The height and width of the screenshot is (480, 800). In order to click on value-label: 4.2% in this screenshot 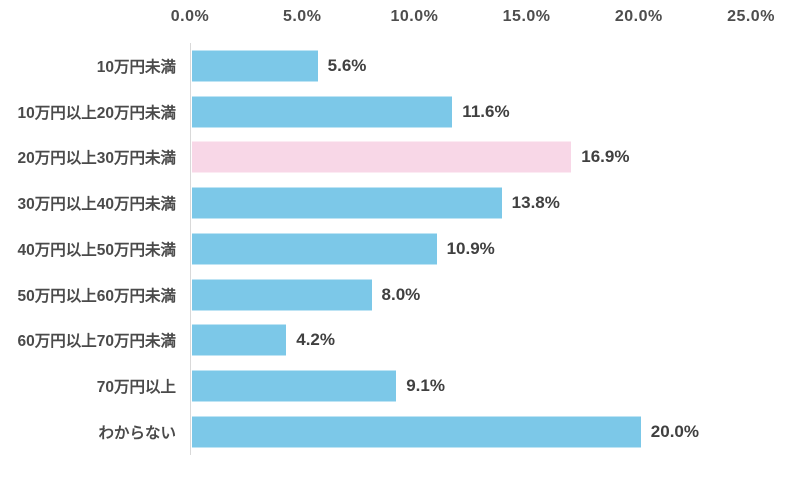, I will do `click(315, 340)`.